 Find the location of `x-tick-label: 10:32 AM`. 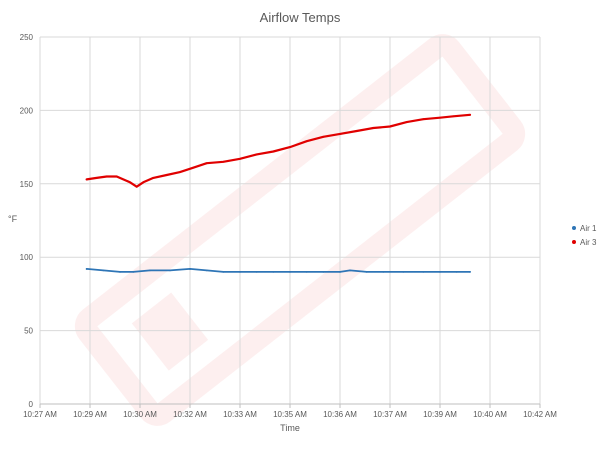

x-tick-label: 10:32 AM is located at coordinates (190, 414).